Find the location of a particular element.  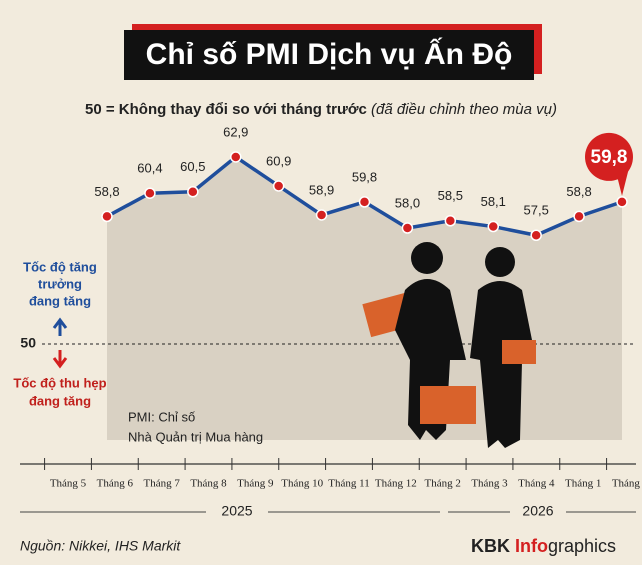

brand: KBK Infographics is located at coordinates (543, 546).